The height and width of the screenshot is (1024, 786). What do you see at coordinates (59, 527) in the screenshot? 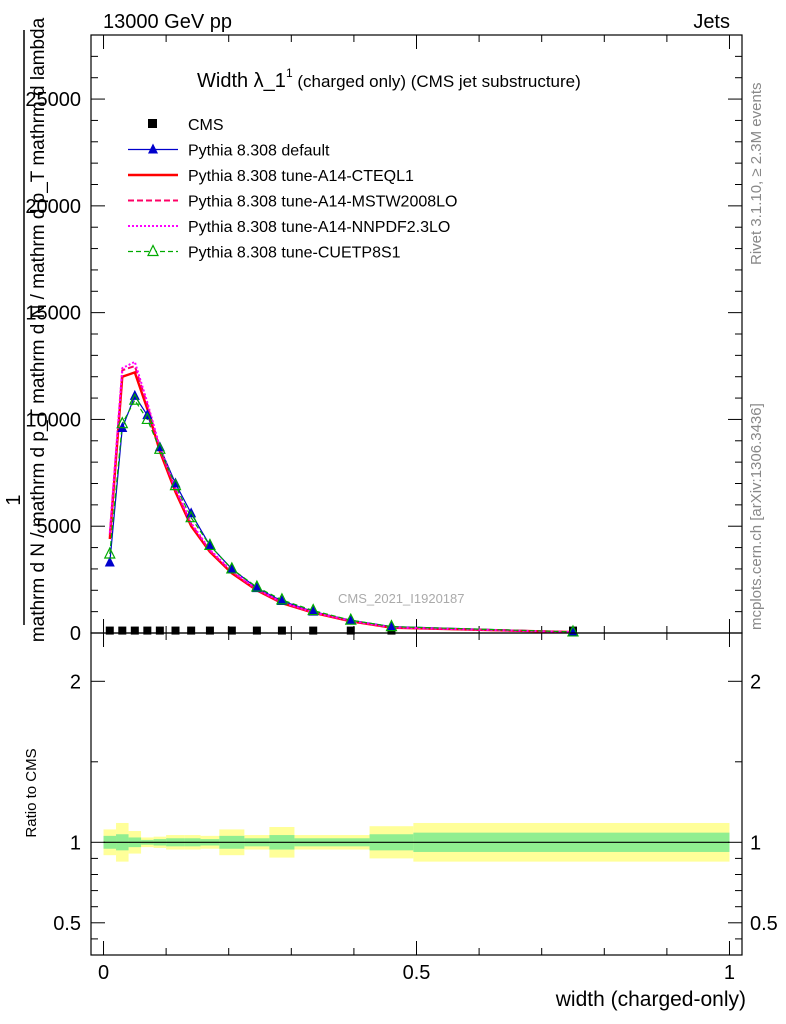
I see `main-ytick-label: 5000` at bounding box center [59, 527].